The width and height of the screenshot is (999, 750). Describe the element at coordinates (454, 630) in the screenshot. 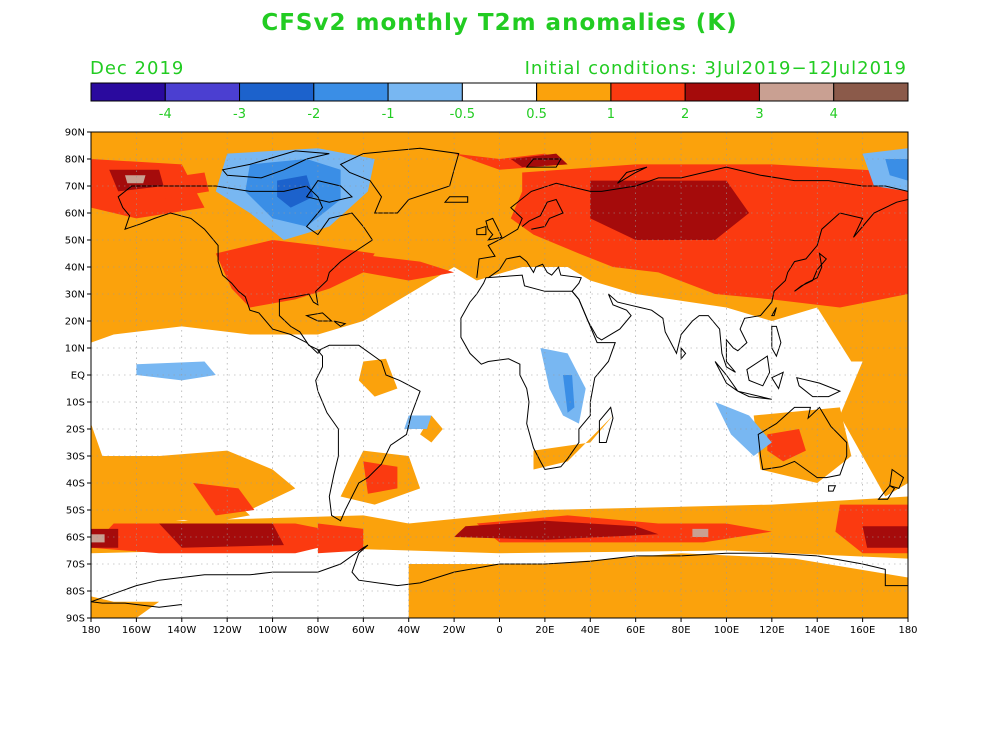

I see `lon-tick-label: 20W` at that location.